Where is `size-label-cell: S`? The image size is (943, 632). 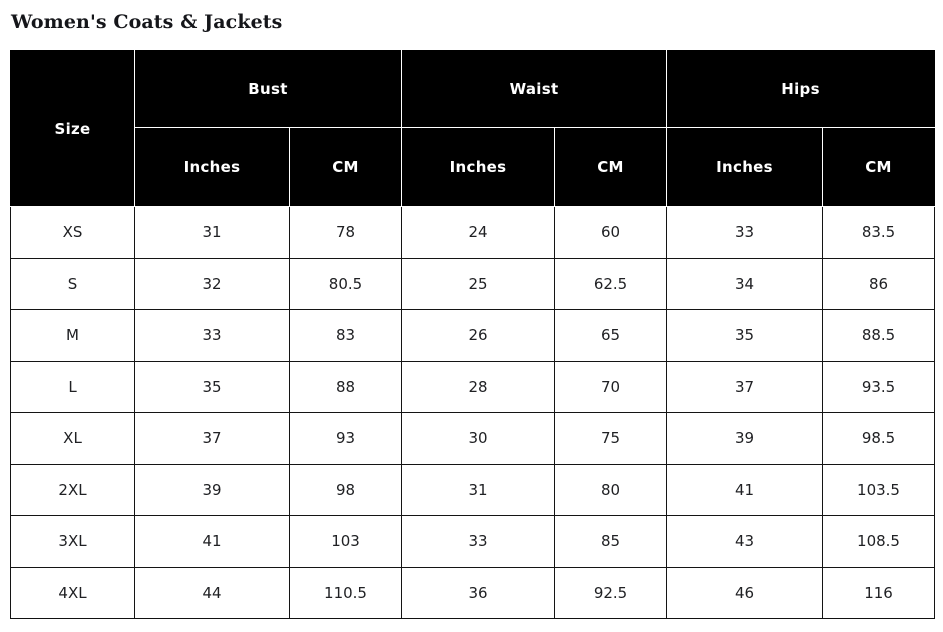 size-label-cell: S is located at coordinates (72, 283).